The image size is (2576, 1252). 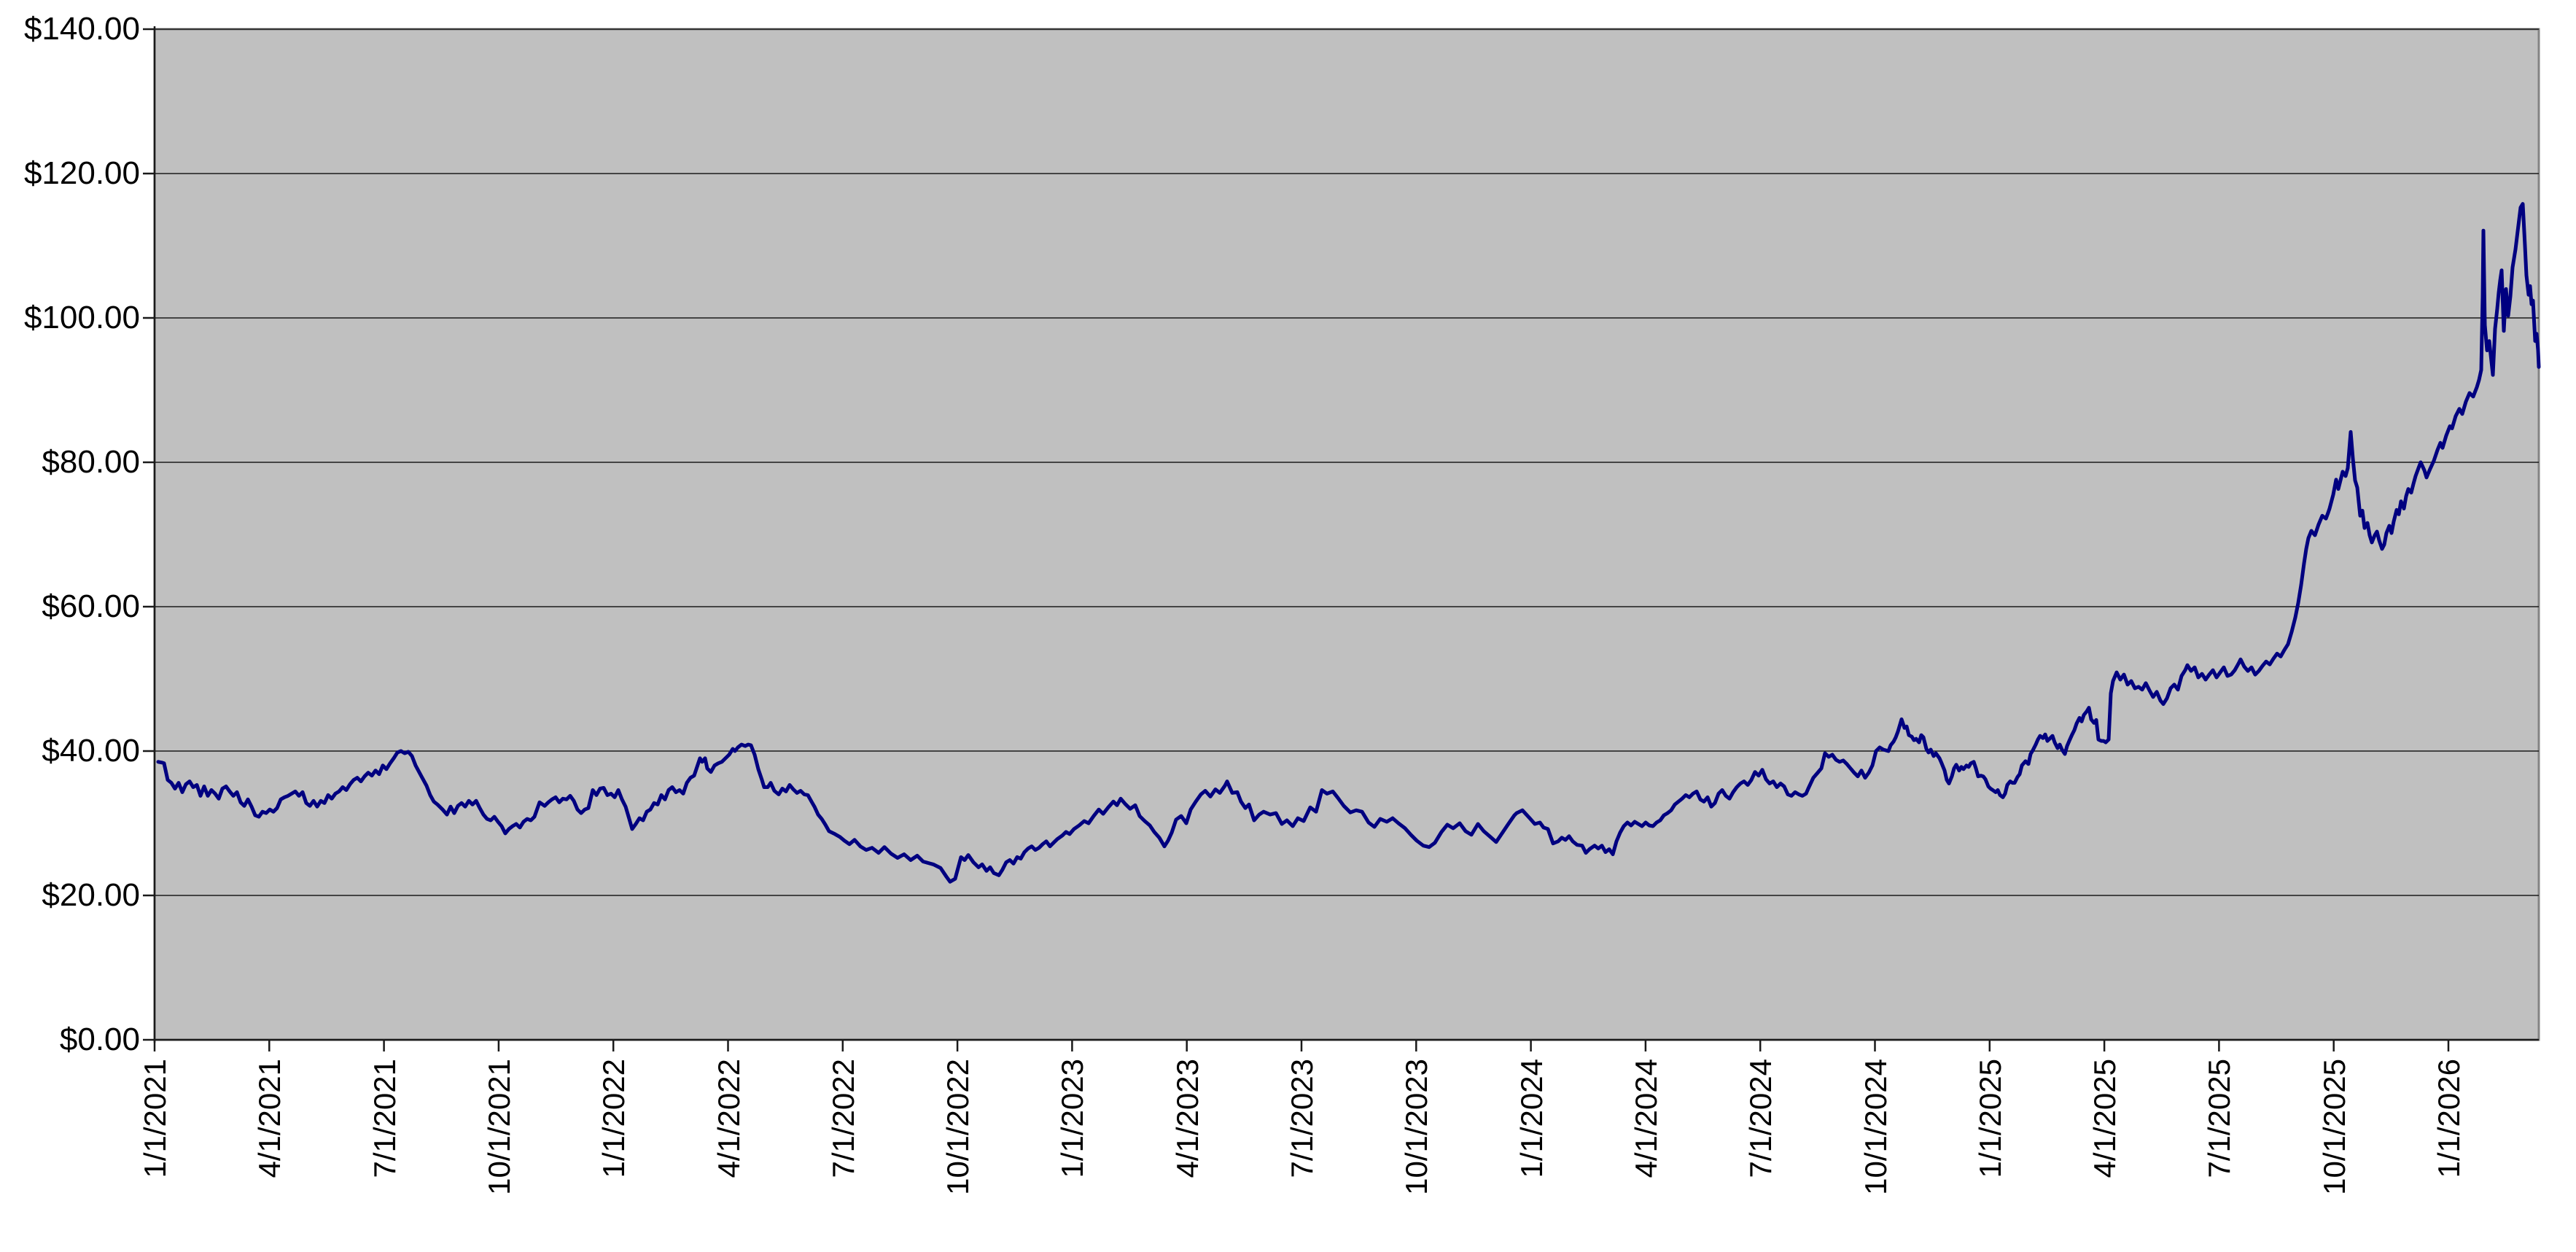 What do you see at coordinates (149, 534) in the screenshot?
I see `y-axis-ticks` at bounding box center [149, 534].